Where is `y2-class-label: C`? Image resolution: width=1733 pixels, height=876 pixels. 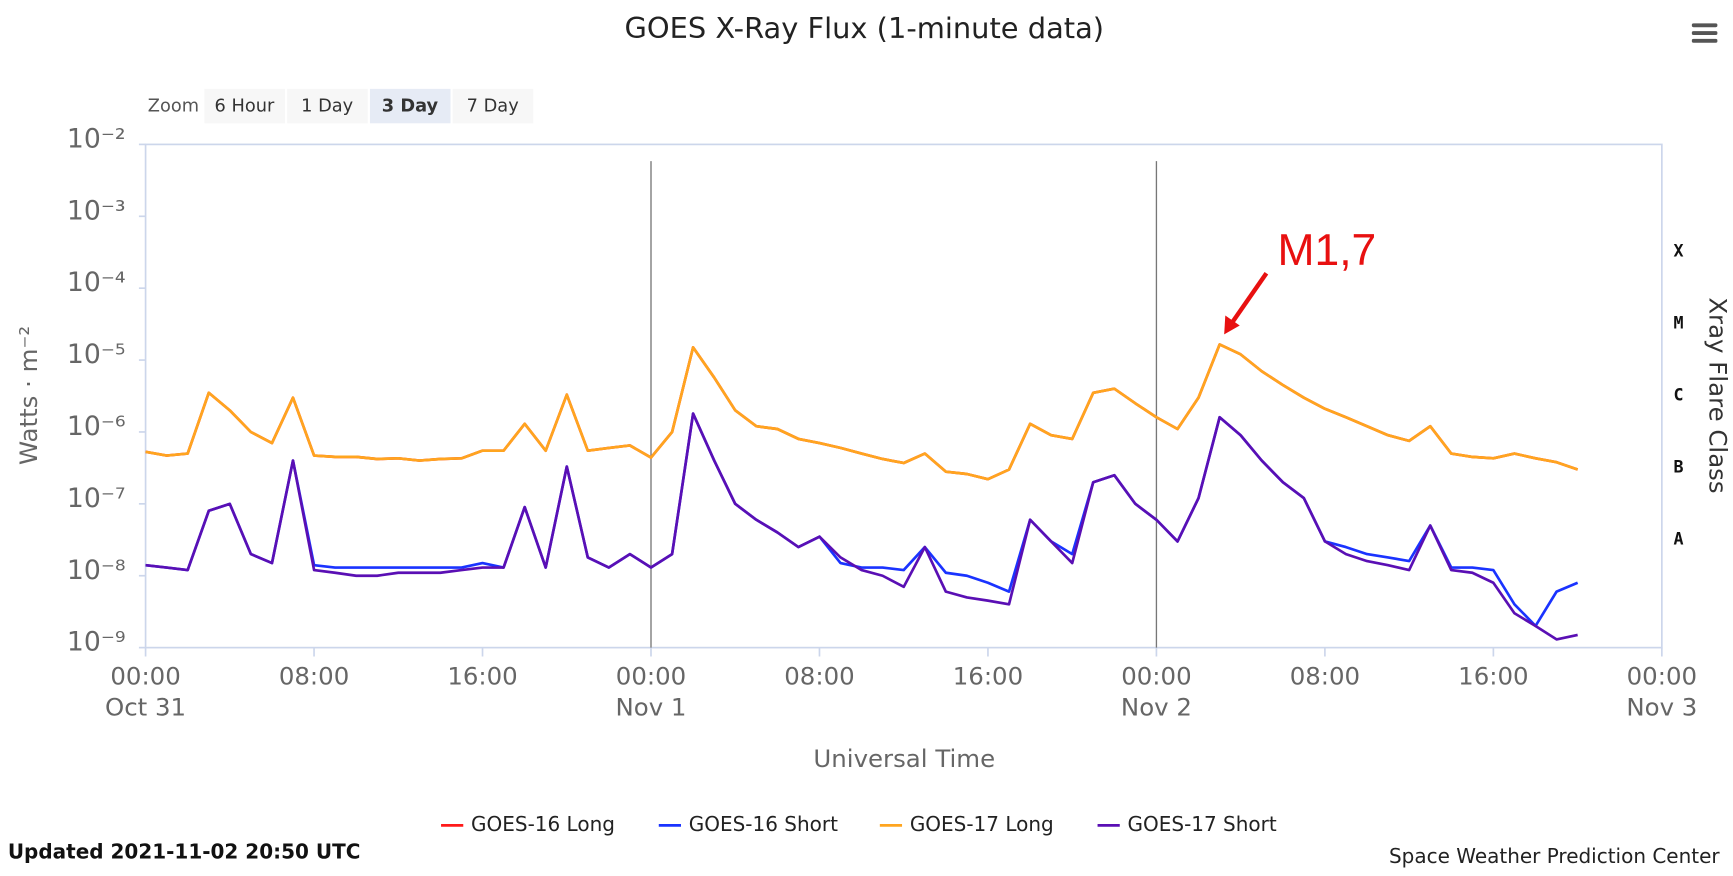
y2-class-label: C is located at coordinates (1679, 395).